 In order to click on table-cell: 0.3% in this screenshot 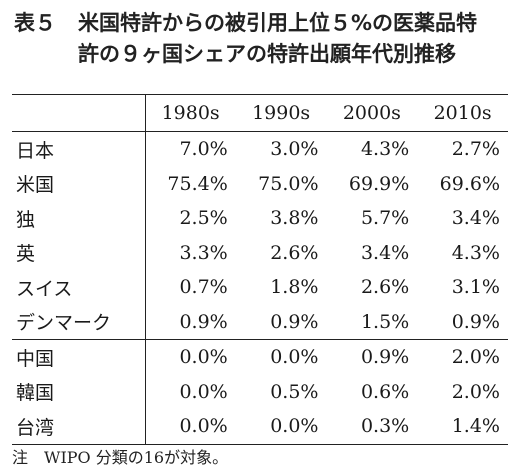, I will do `click(372, 427)`.